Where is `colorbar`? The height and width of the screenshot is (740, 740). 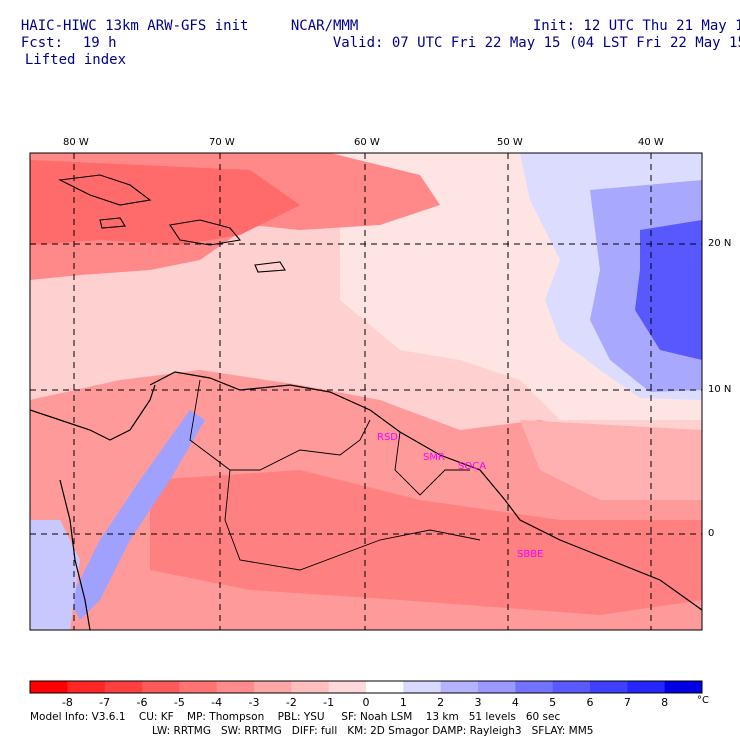 colorbar is located at coordinates (366, 687).